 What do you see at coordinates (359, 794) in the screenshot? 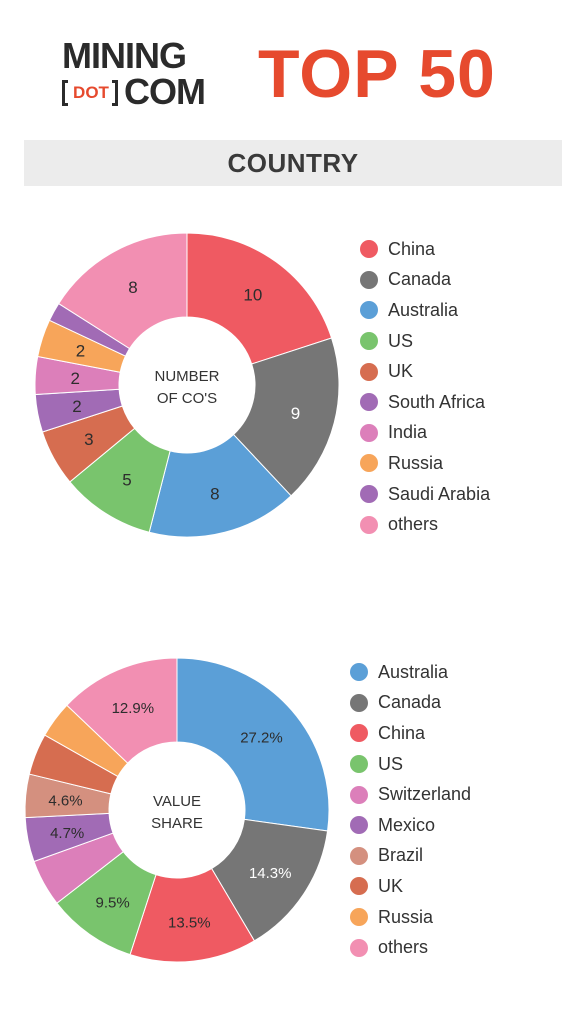
I see `legend-swatch-switzerland` at bounding box center [359, 794].